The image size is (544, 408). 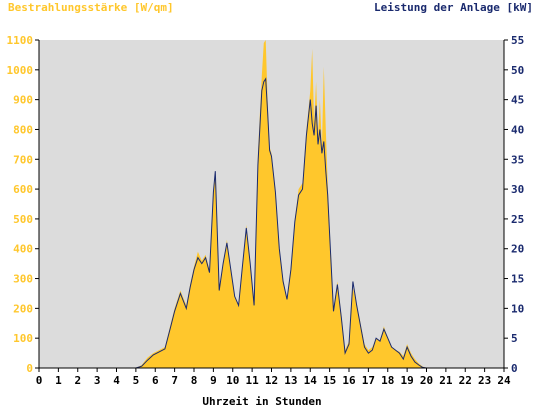 I want to click on x-axis-label: Uhrzeit in Stunden, so click(x=261, y=401).